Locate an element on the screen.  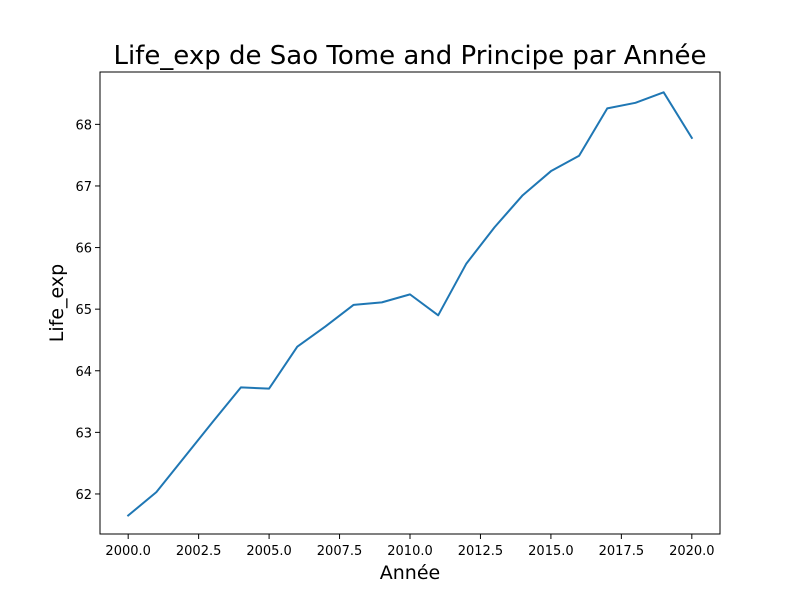
x-tick-label: 2005.0 is located at coordinates (269, 551).